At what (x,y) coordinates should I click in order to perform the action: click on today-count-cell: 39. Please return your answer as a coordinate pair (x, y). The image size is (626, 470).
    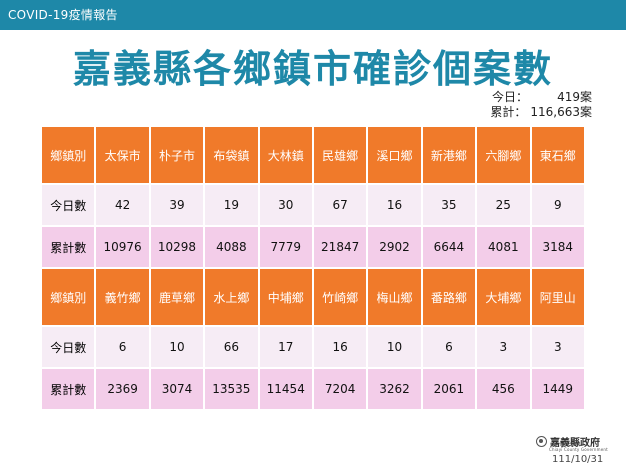
    Looking at the image, I should click on (177, 205).